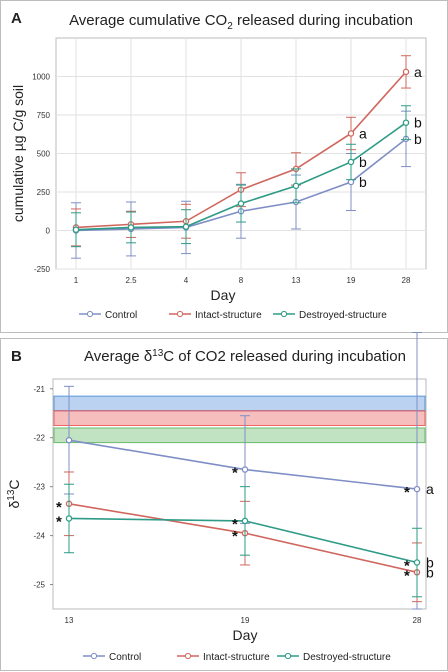 The width and height of the screenshot is (448, 672). Describe the element at coordinates (16, 18) in the screenshot. I see `panel-label: A` at that location.